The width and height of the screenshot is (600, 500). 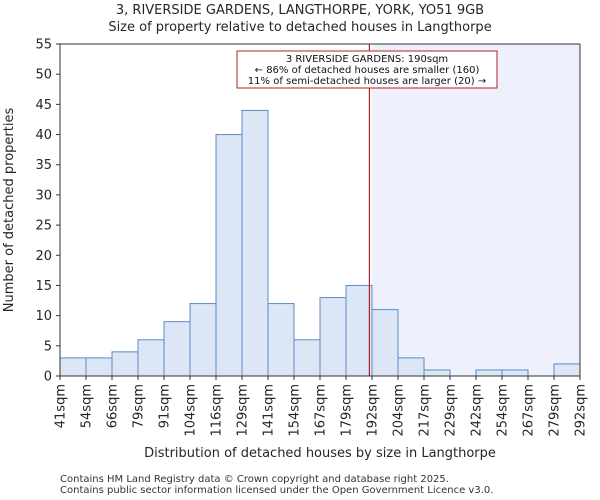 What do you see at coordinates (43, 256) in the screenshot?
I see `y-tick-label-20: 20` at bounding box center [43, 256].